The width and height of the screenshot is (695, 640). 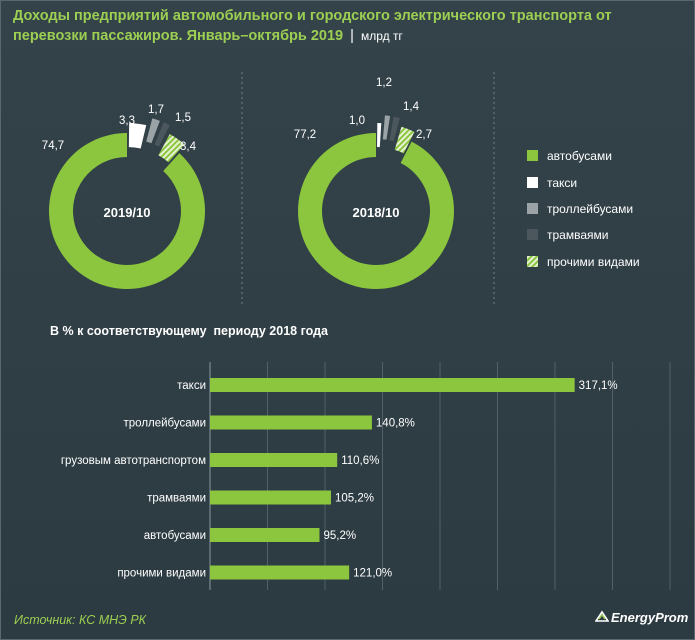 What do you see at coordinates (133, 461) in the screenshot?
I see `bar-category-label: грузовым автотранспортом` at bounding box center [133, 461].